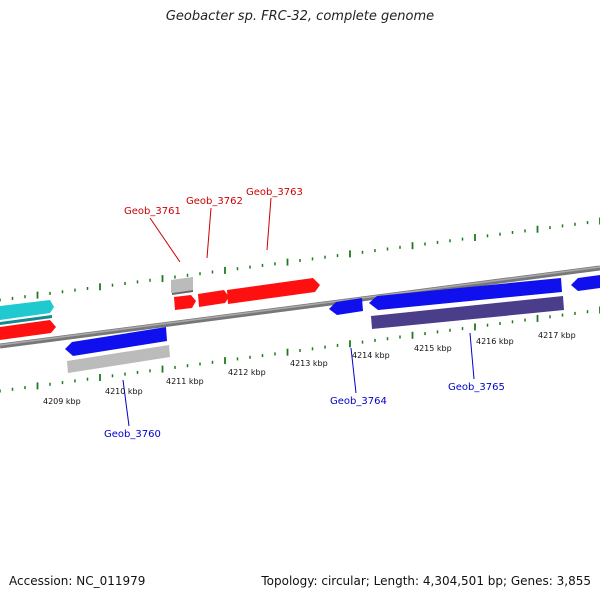 This screenshot has width=600, height=600. I want to click on scale-label: 4217 kbp, so click(557, 335).